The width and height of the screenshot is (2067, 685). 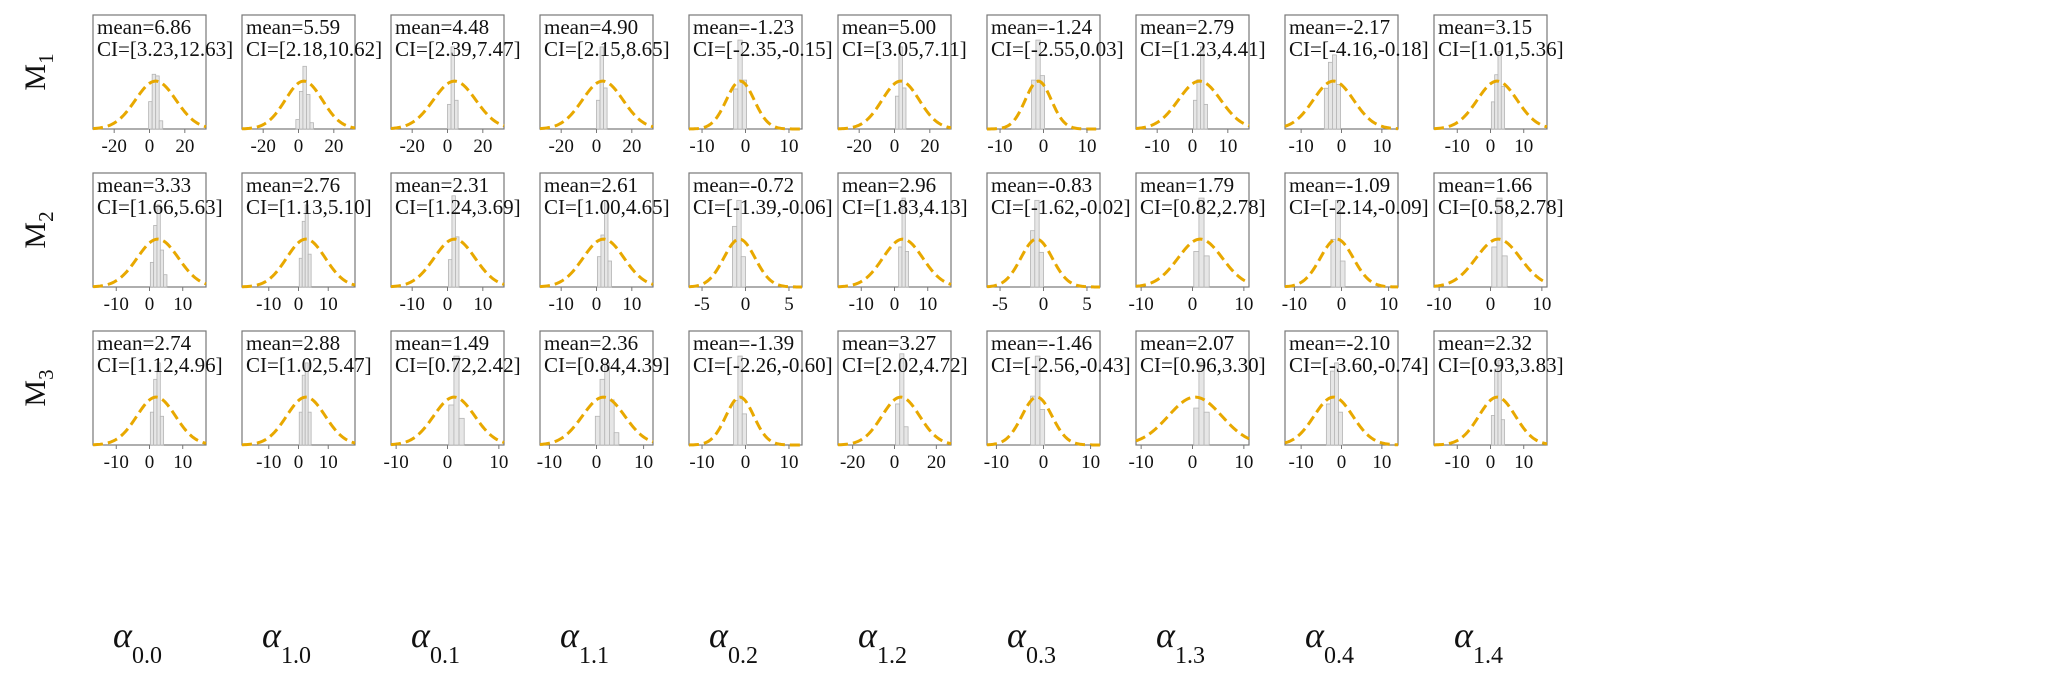 I want to click on mean-label: mean=1.79, so click(x=1187, y=185).